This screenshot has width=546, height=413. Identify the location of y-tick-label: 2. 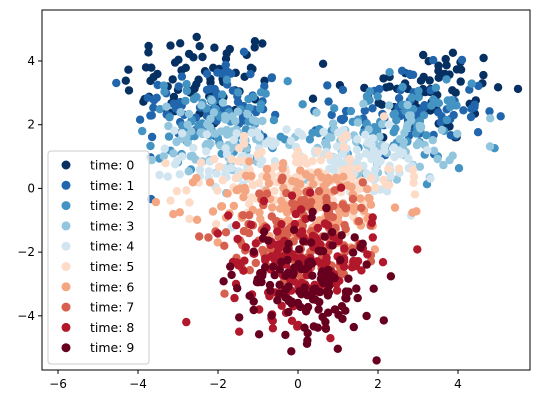
(31, 125).